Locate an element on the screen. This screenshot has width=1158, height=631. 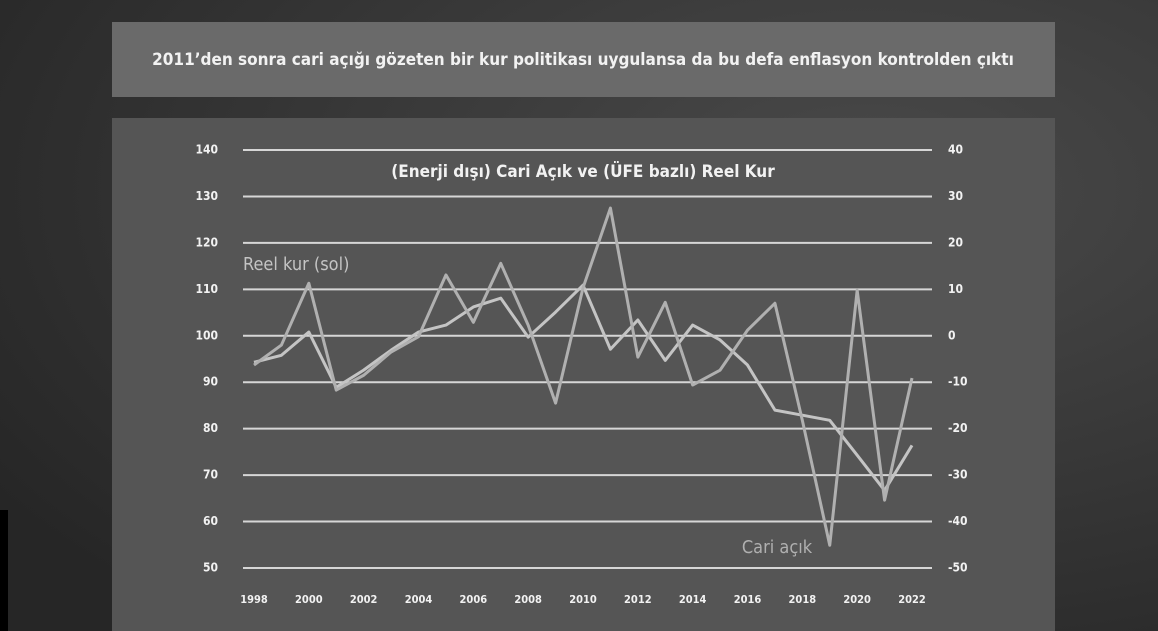
y-tick-label: 120 is located at coordinates (206, 242).